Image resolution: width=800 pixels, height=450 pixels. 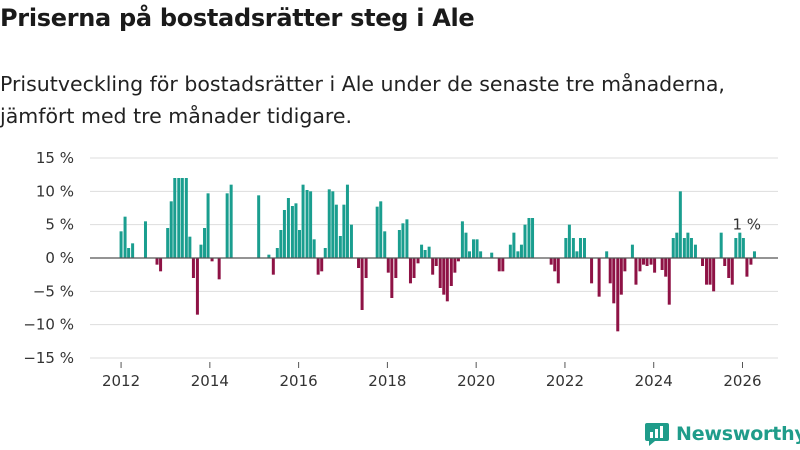 What do you see at coordinates (48, 358) in the screenshot?
I see `y-tick-label: −15 %` at bounding box center [48, 358].